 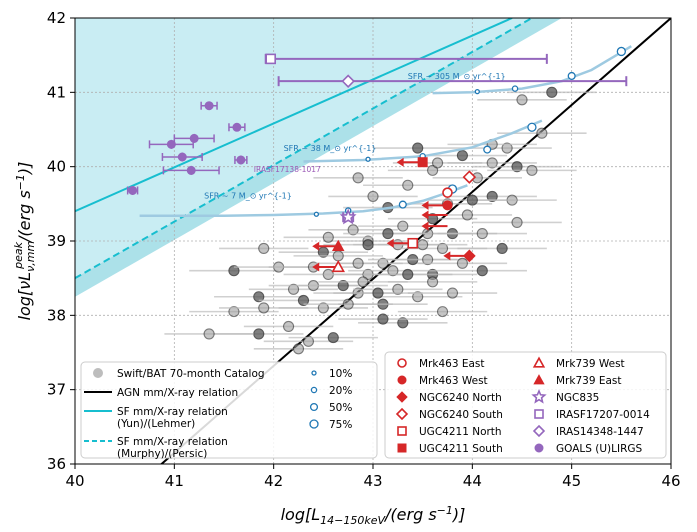 What do you see at coordinates (441, 364) in the screenshot?
I see `legend-right-item: Mrk463 East` at bounding box center [441, 364].